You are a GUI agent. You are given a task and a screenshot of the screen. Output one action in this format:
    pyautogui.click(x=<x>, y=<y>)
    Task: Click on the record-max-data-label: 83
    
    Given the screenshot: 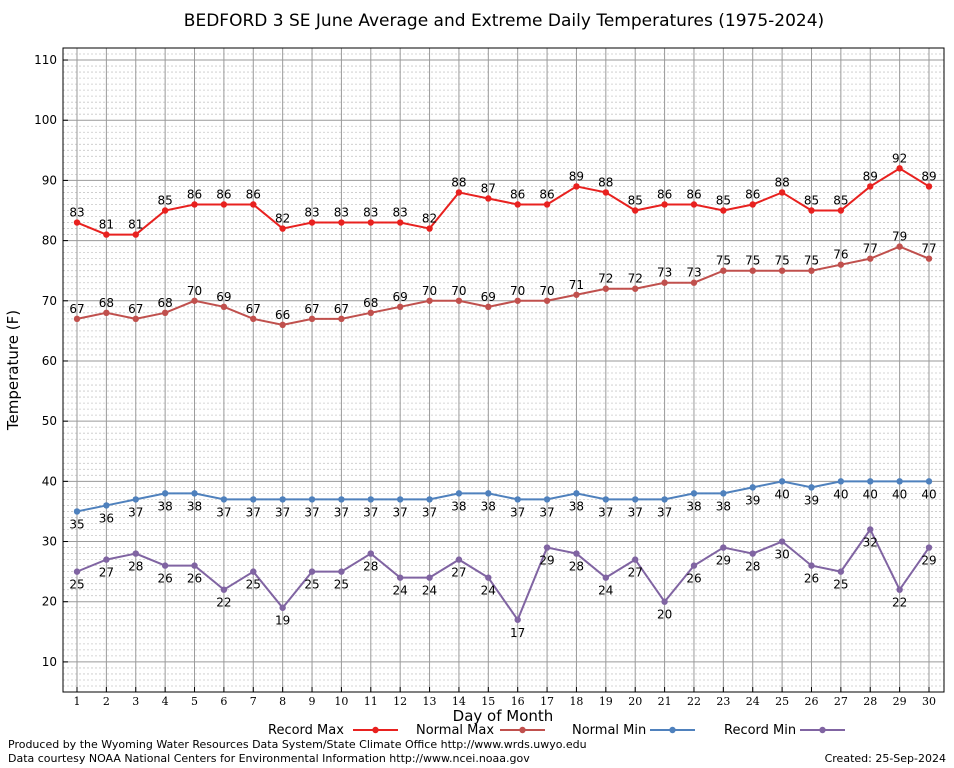 What is the action you would take?
    pyautogui.click(x=370, y=213)
    